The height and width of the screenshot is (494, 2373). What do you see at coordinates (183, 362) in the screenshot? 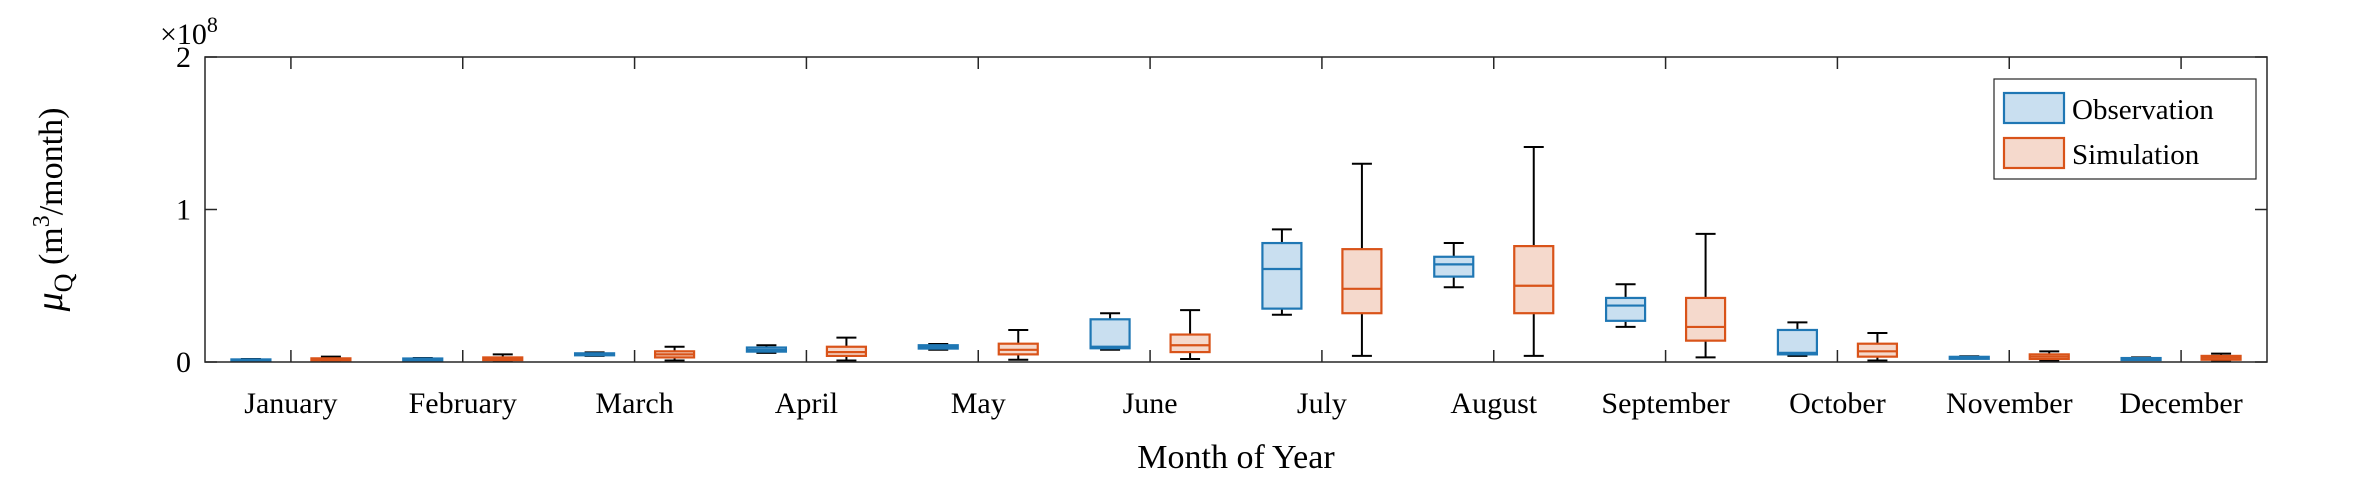
I see `y-tick-label: 0` at bounding box center [183, 362].